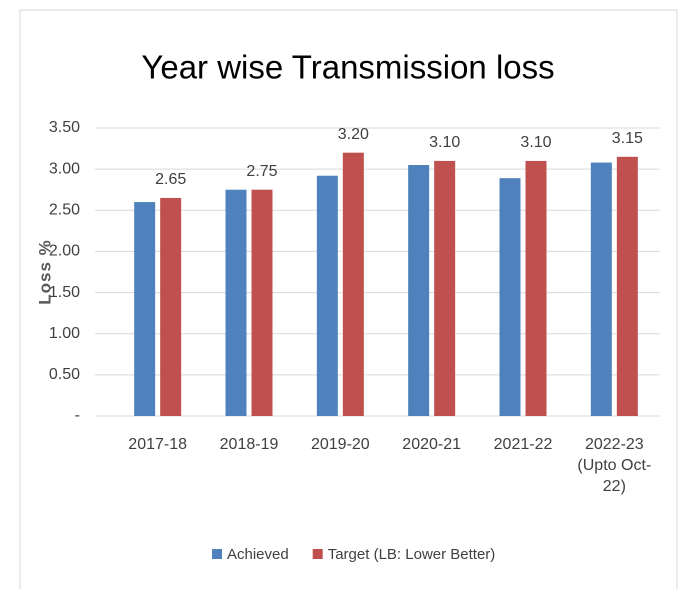  What do you see at coordinates (249, 444) in the screenshot?
I see `x-tick-label: 2018-19` at bounding box center [249, 444].